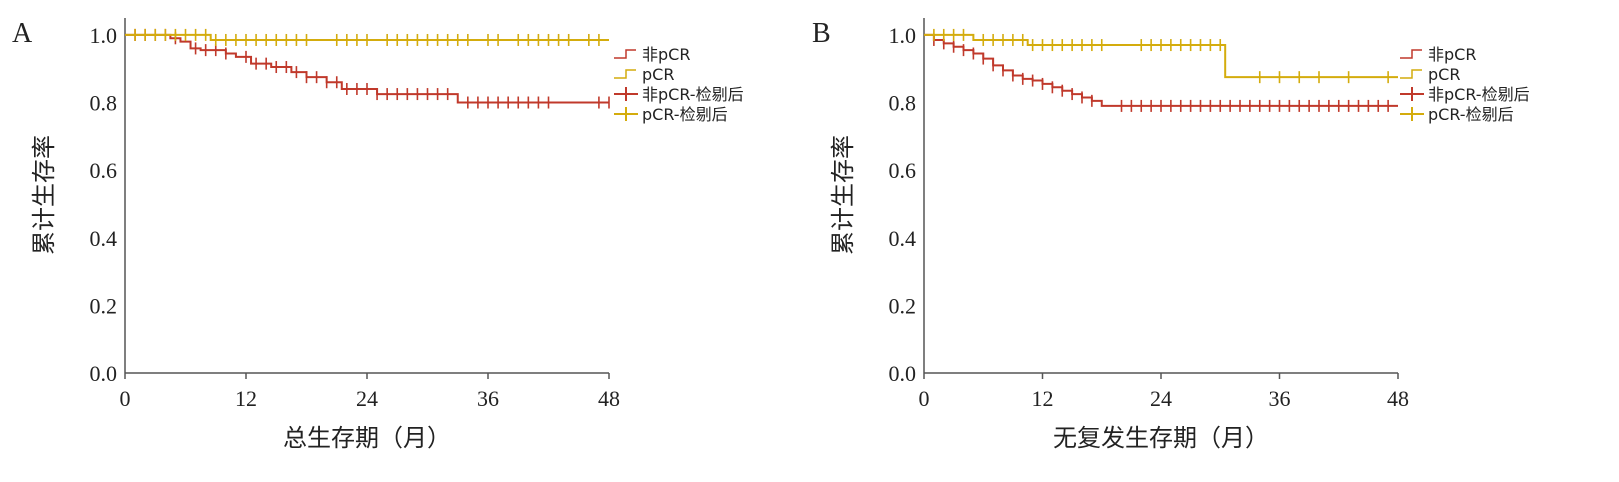 This screenshot has width=1619, height=482. Describe the element at coordinates (367, 438) in the screenshot. I see `x-axis-title: 总生存期（月）` at that location.